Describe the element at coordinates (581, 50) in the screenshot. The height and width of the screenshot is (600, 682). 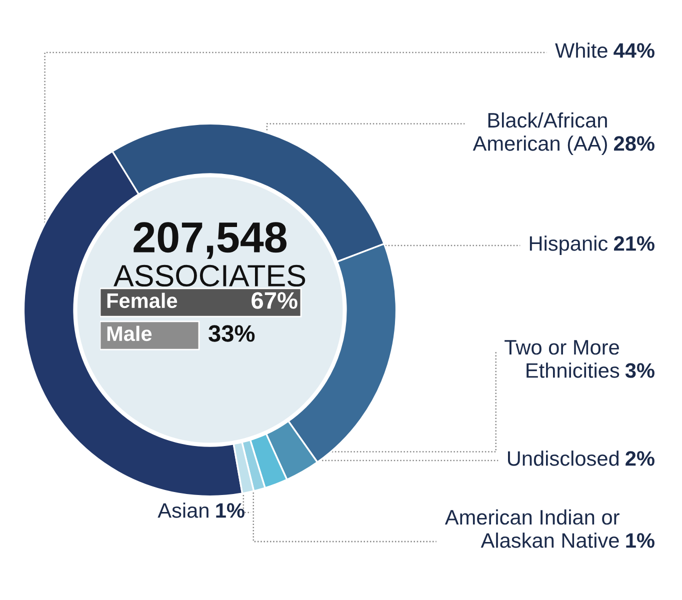
I see `slice-label: White` at that location.